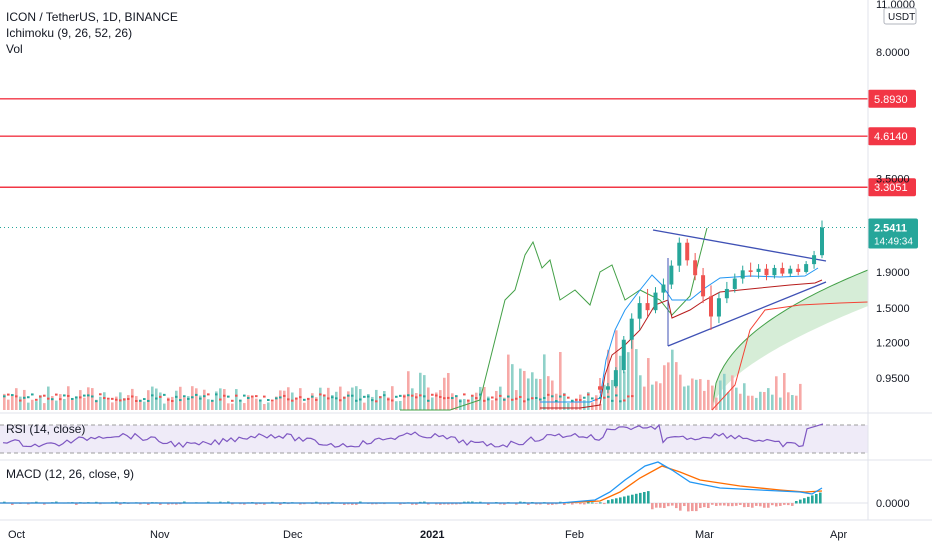 The height and width of the screenshot is (555, 932). I want to click on vol-label: Vol, so click(14, 49).